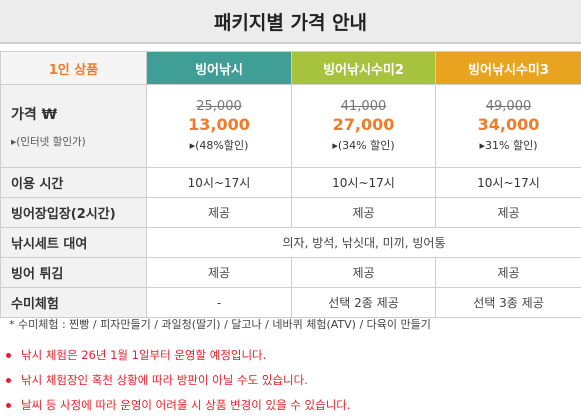 Image resolution: width=581 pixels, height=419 pixels. What do you see at coordinates (508, 106) in the screenshot?
I see `original-price: 49,000` at bounding box center [508, 106].